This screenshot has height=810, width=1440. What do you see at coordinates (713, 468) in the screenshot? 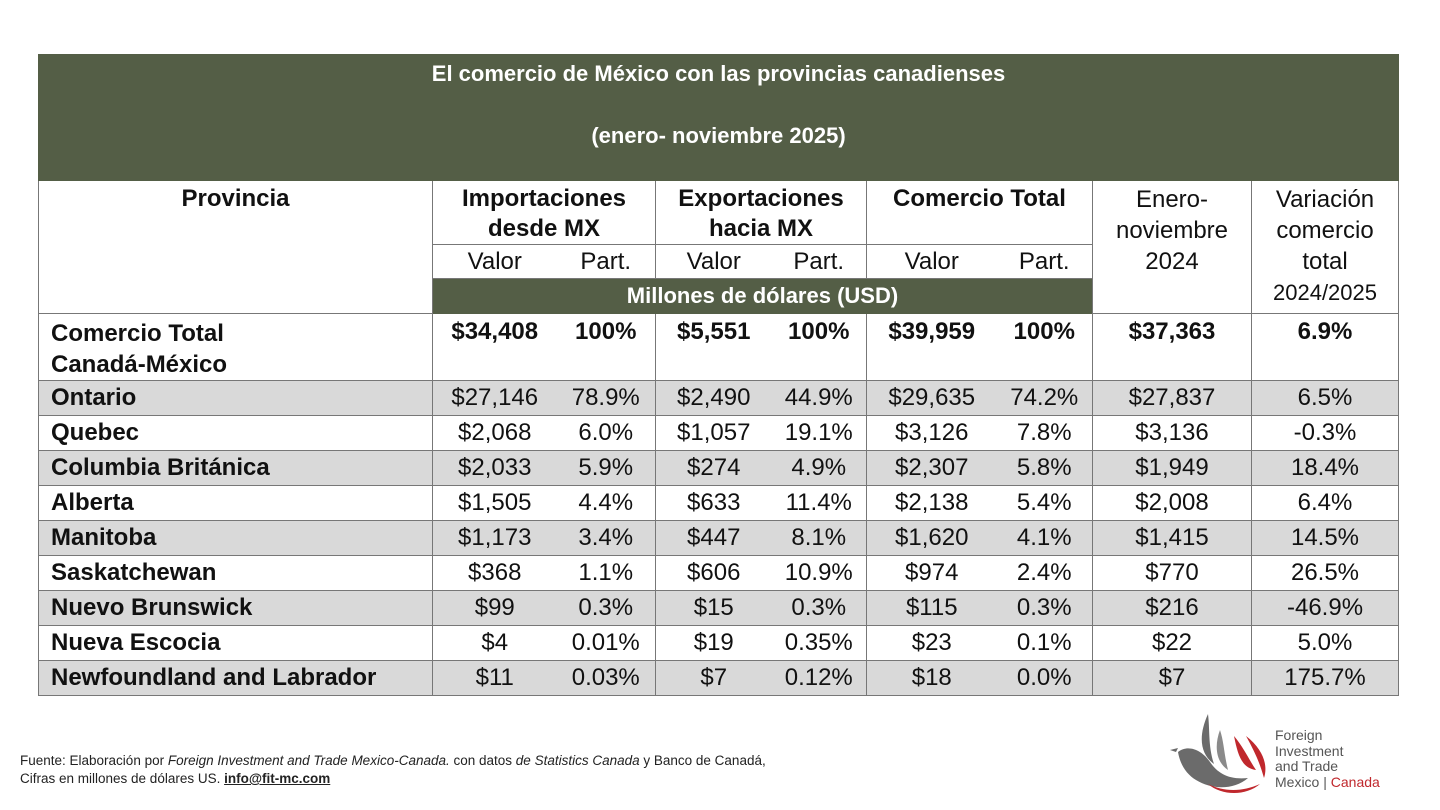
I see `exp-valor: $274` at bounding box center [713, 468].